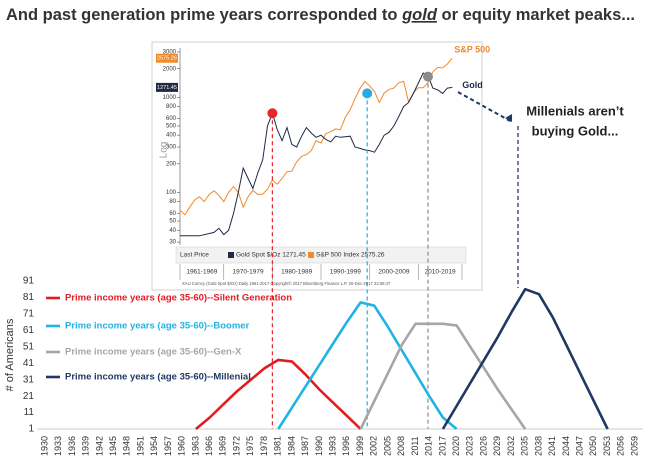 This screenshot has width=651, height=460. Describe the element at coordinates (472, 50) in the screenshot. I see `series-name: S&P 500` at that location.